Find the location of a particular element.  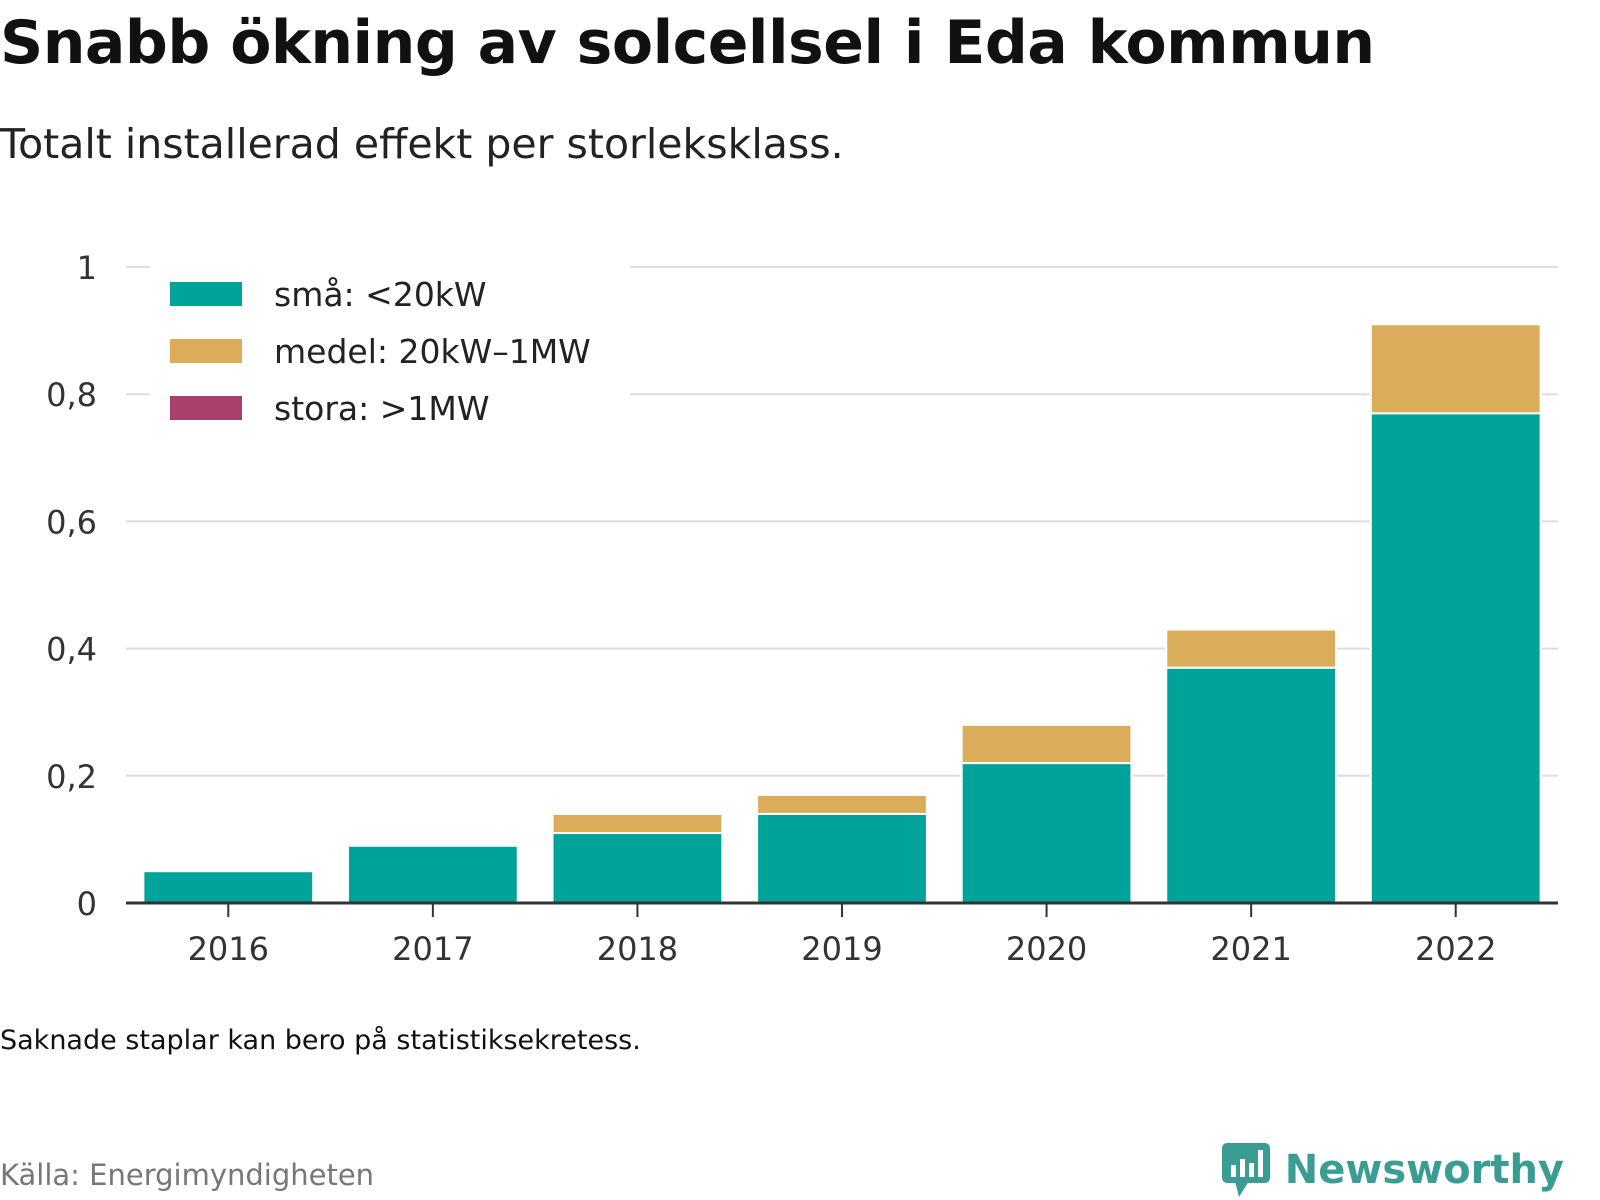

brand-name: Newsworthy is located at coordinates (1424, 1170).